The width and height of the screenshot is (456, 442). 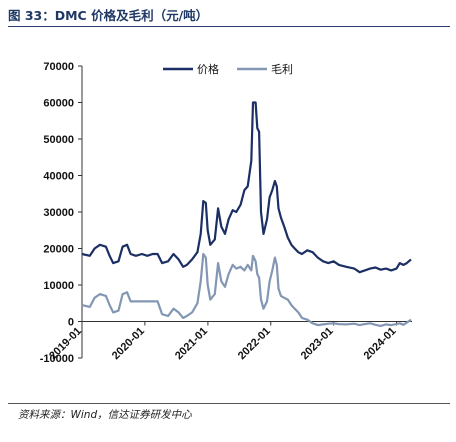 I want to click on y-tick-label: -10000, so click(x=57, y=359).